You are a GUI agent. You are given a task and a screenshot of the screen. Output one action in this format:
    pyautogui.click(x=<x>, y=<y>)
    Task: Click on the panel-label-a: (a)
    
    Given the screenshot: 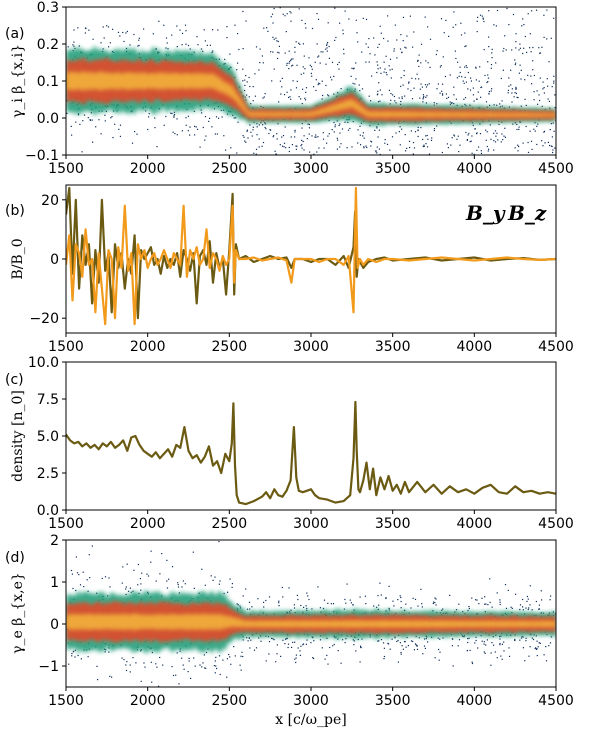 What is the action you would take?
    pyautogui.click(x=15, y=34)
    